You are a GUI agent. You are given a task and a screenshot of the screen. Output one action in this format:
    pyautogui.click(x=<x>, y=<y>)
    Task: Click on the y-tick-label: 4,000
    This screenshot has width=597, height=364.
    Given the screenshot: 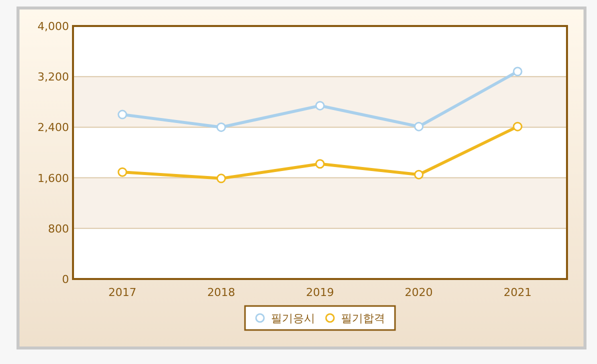 What is the action you would take?
    pyautogui.click(x=53, y=26)
    